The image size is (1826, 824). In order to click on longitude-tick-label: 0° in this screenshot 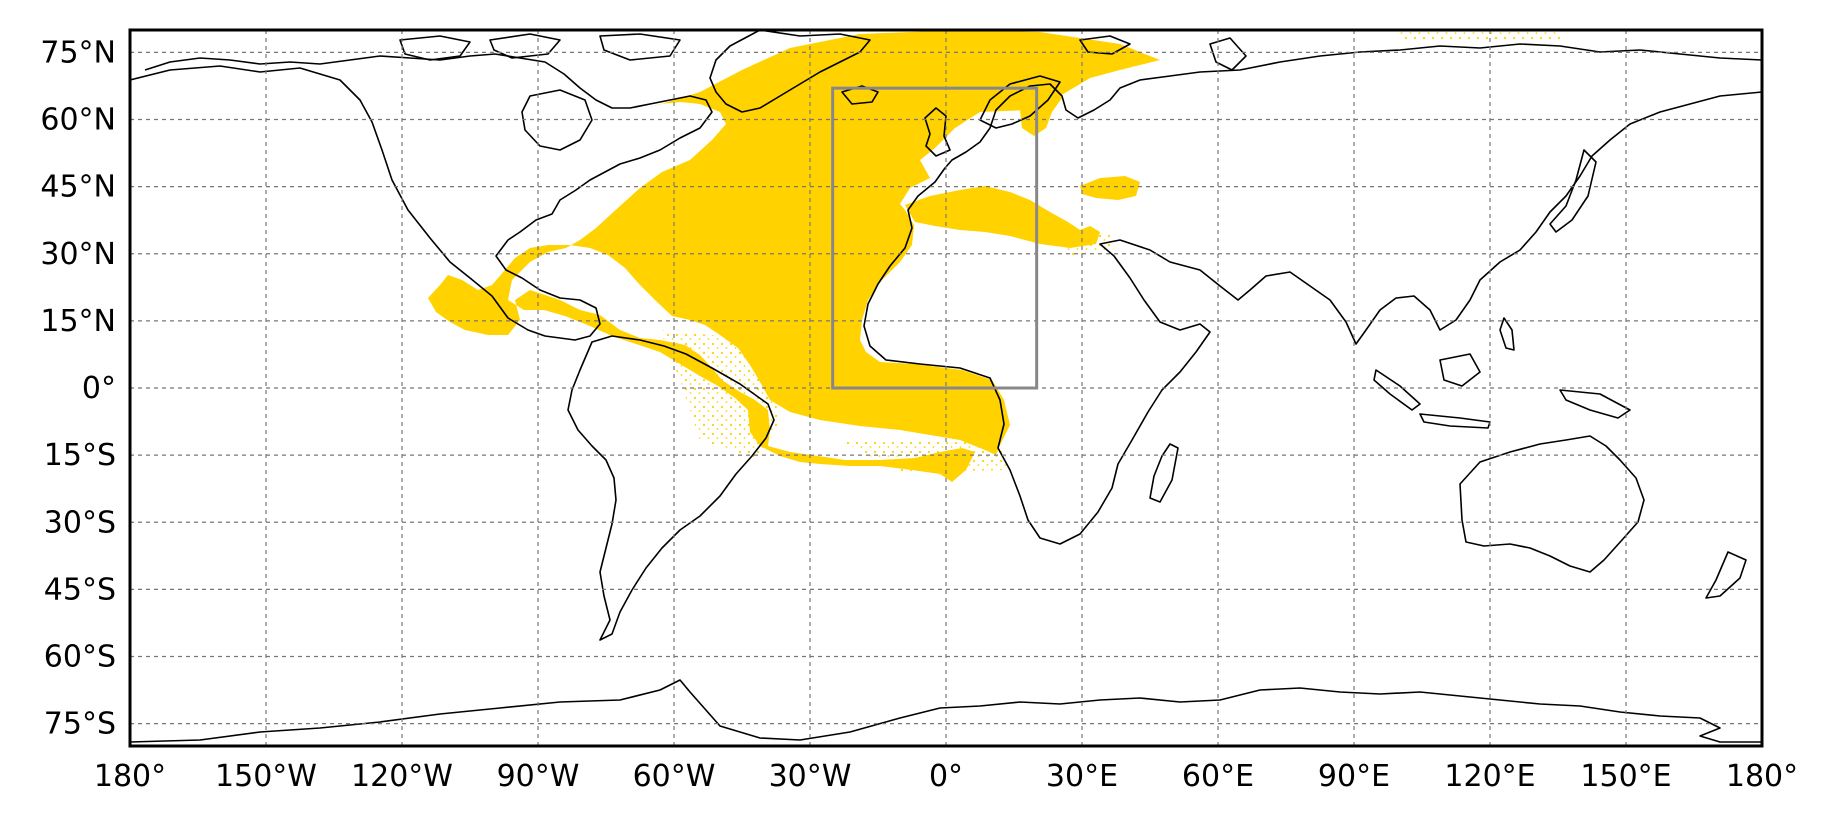, I will do `click(946, 776)`.